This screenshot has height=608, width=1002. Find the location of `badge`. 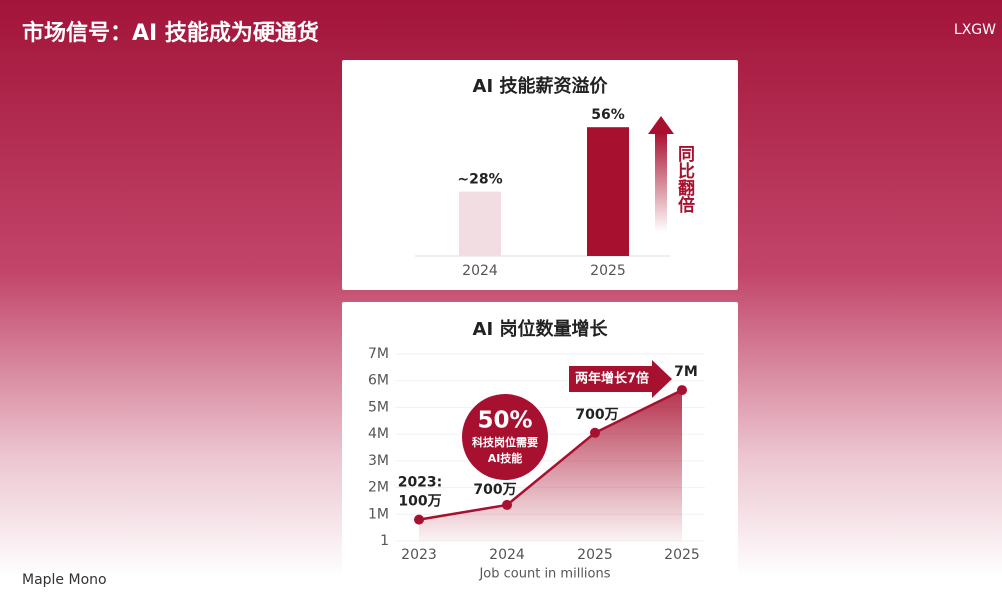

badge is located at coordinates (620, 379).